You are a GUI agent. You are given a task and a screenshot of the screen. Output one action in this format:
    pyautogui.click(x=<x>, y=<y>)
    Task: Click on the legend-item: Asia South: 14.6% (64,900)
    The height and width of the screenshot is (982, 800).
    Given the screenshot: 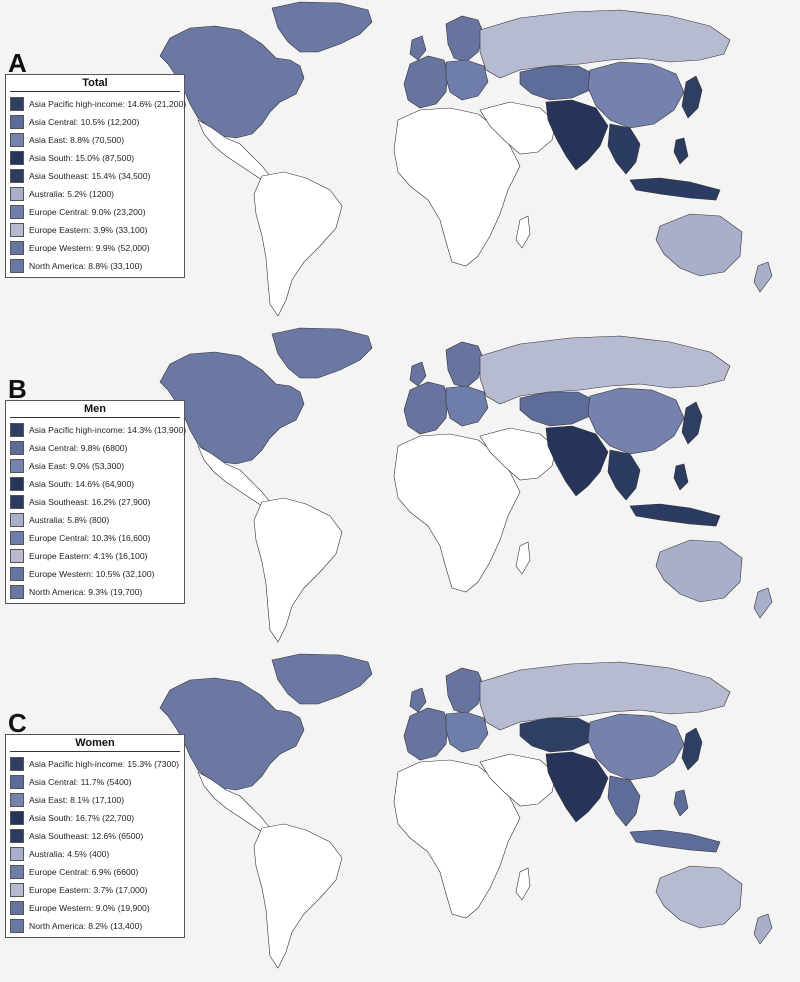 What is the action you would take?
    pyautogui.click(x=95, y=484)
    